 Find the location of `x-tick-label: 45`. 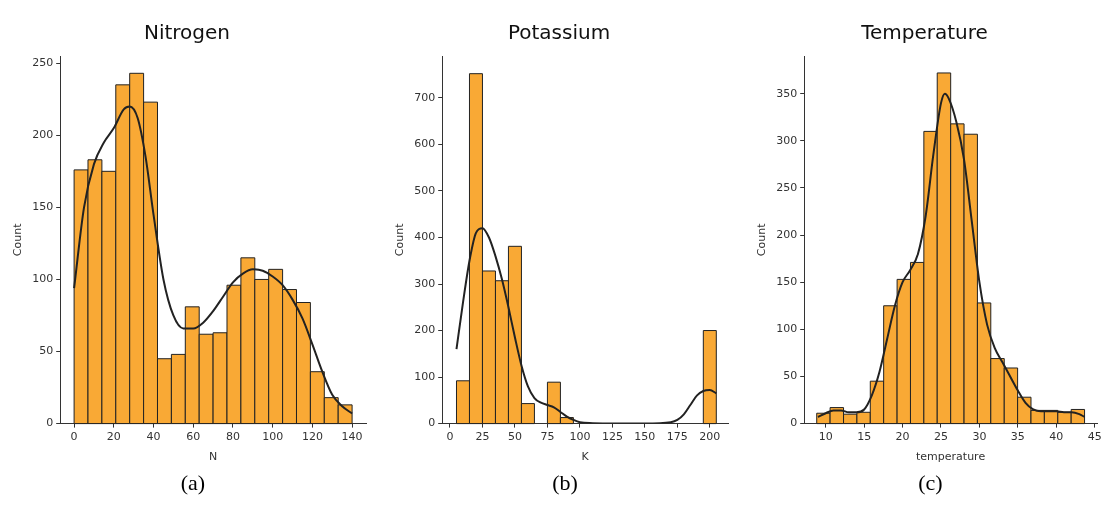

x-tick-label: 45 is located at coordinates (1094, 437).